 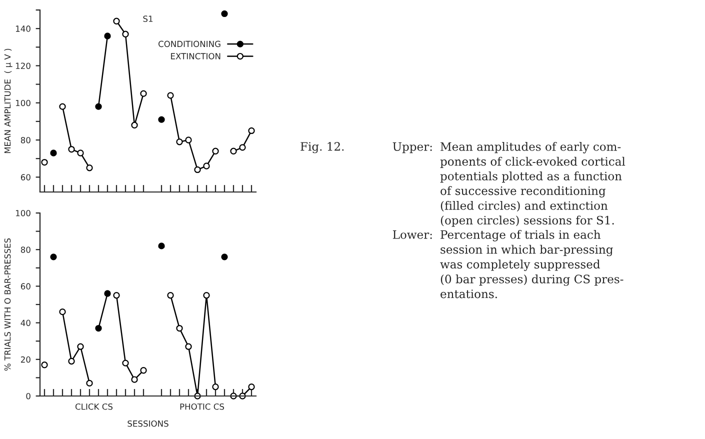 What do you see at coordinates (8, 101) in the screenshot?
I see `y-axis-title: MEAN AMPLITUDE ( µ V )` at bounding box center [8, 101].